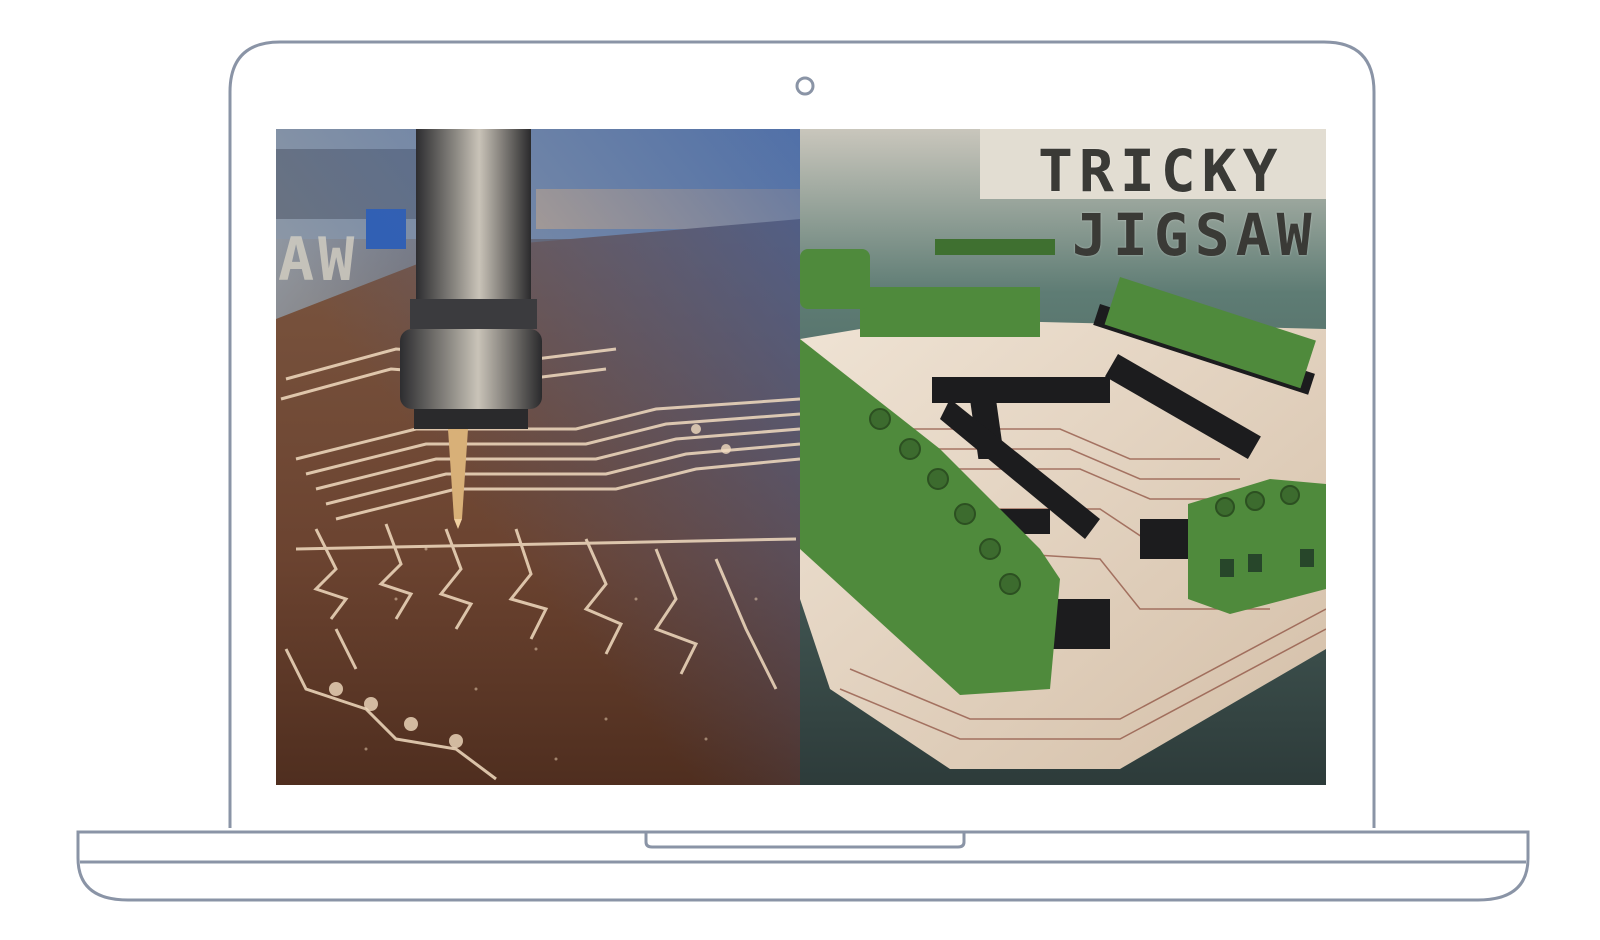 Image resolution: width=1600 pixels, height=940 pixels. Describe the element at coordinates (318, 260) in the screenshot. I see `partial-sign-text: AW` at that location.